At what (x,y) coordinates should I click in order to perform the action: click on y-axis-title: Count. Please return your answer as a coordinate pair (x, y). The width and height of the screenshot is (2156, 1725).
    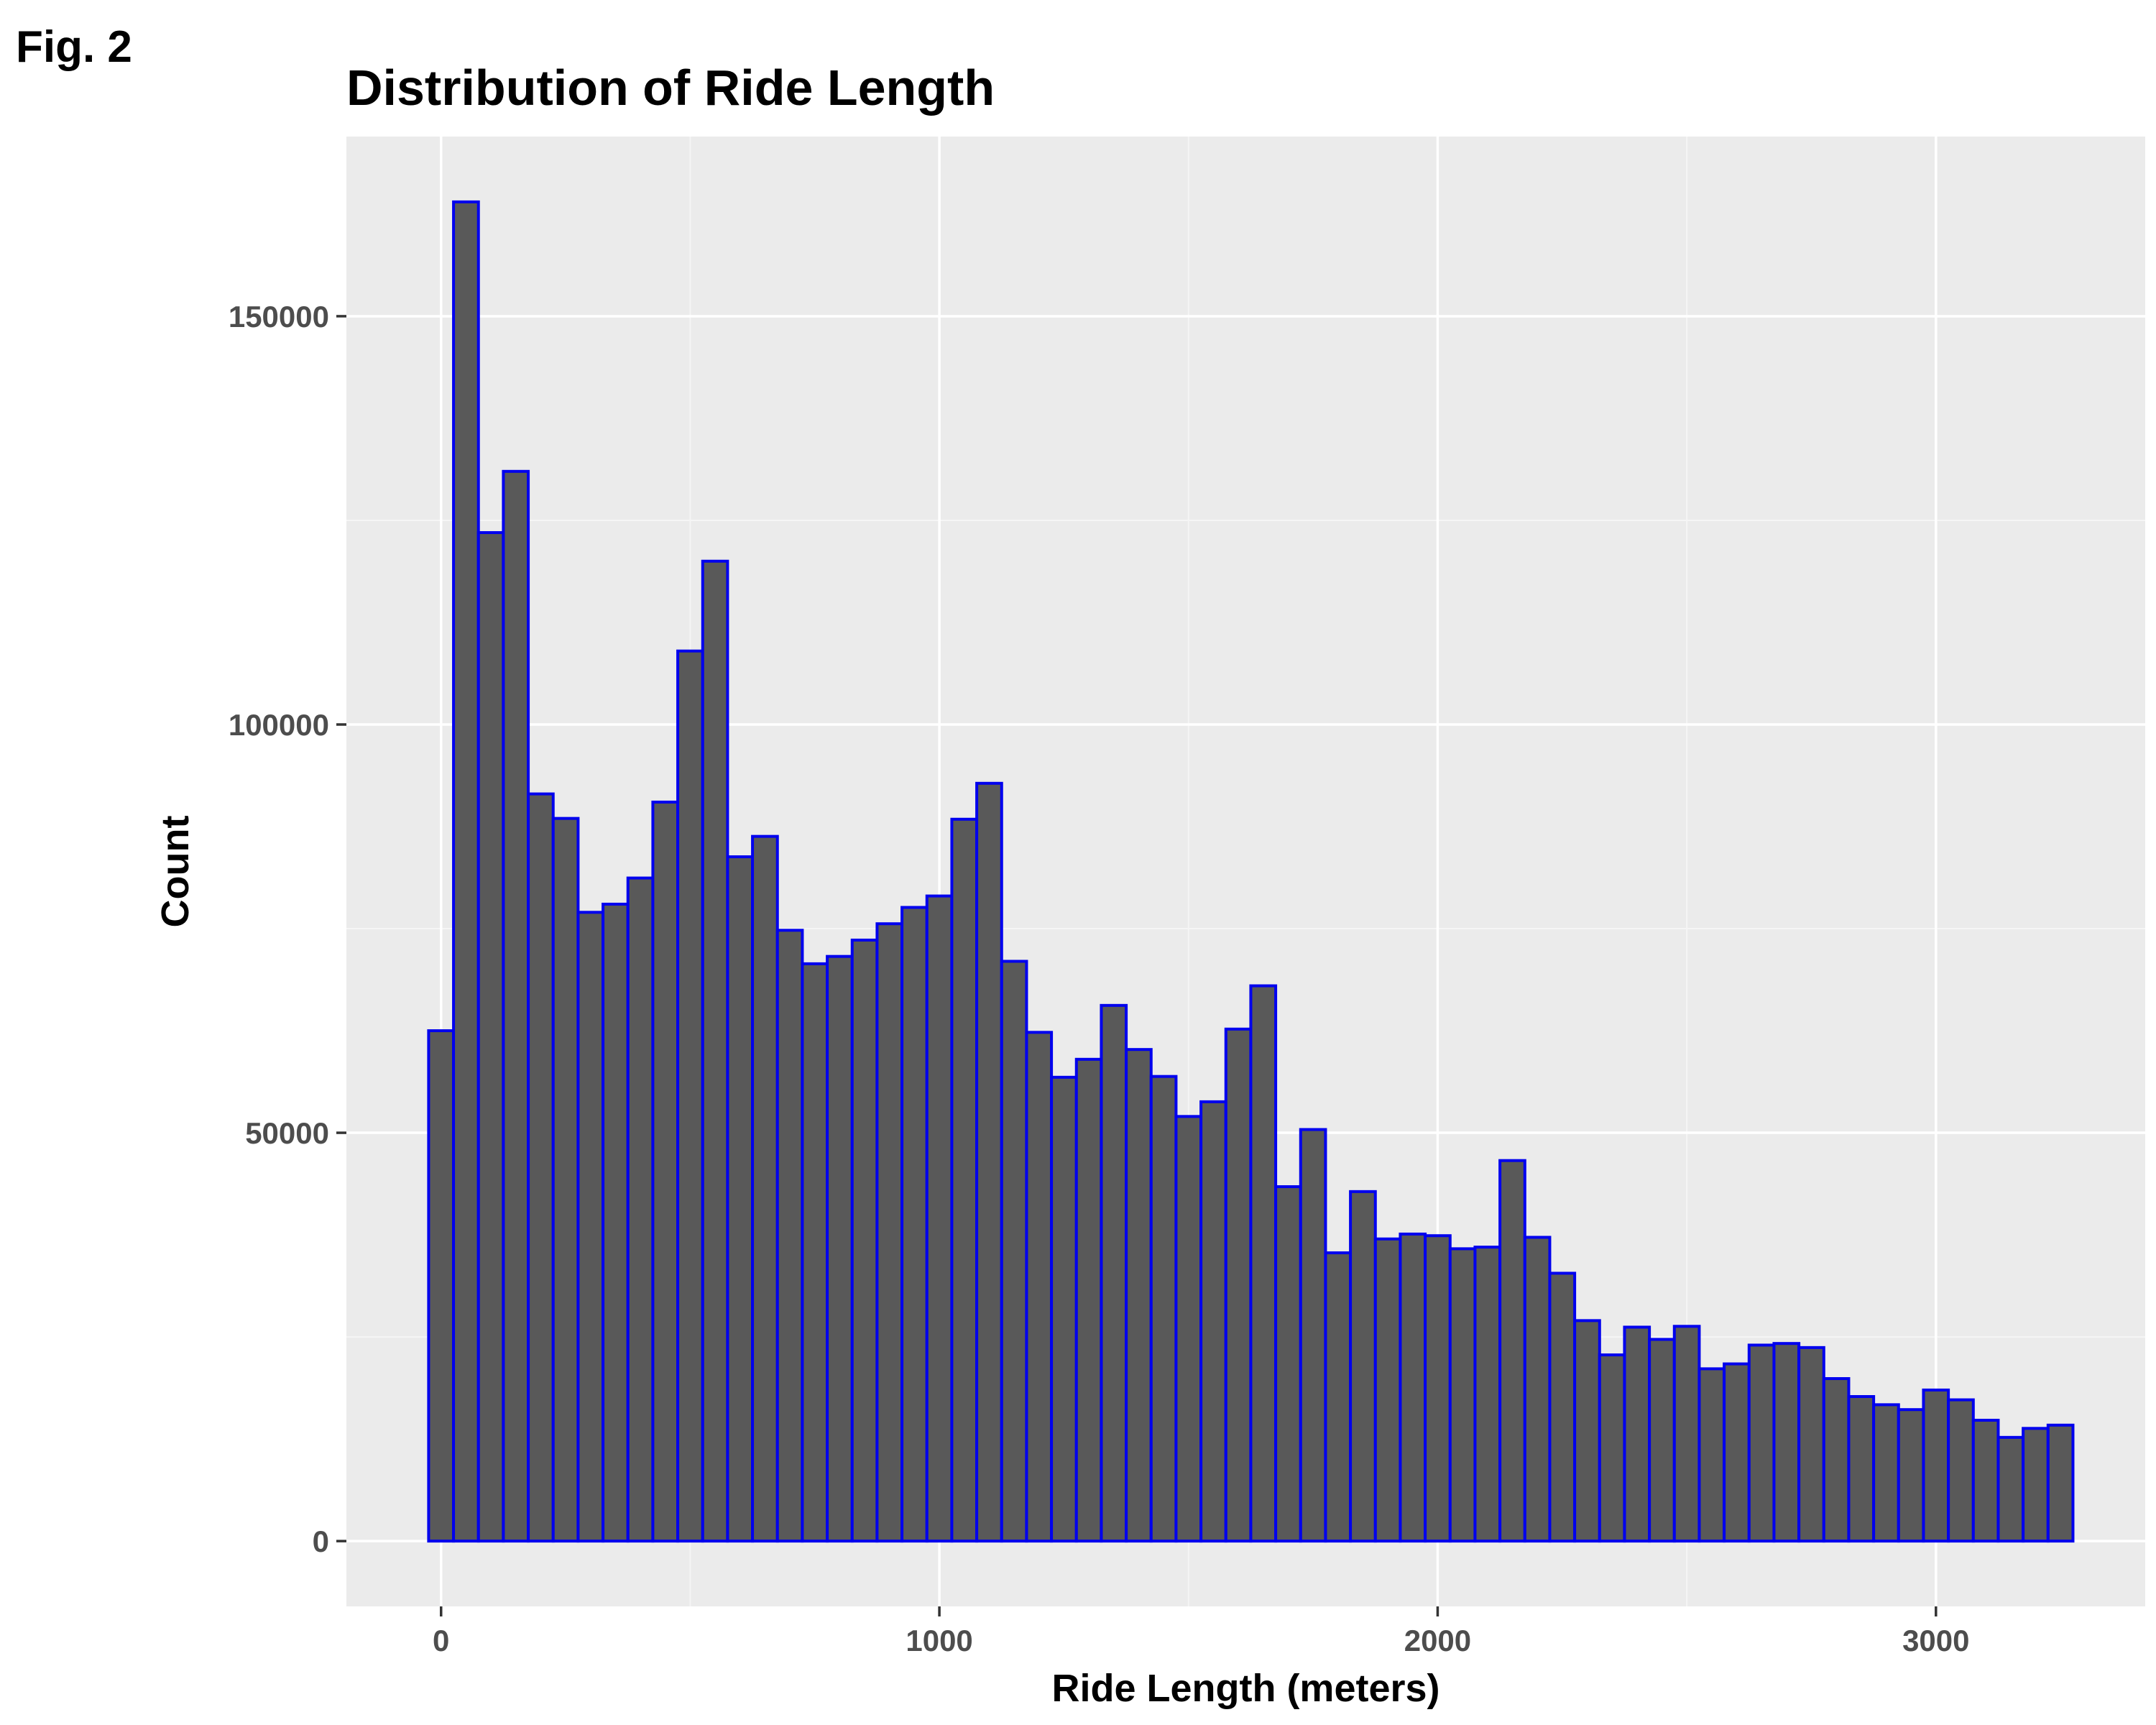
    Looking at the image, I should click on (175, 872).